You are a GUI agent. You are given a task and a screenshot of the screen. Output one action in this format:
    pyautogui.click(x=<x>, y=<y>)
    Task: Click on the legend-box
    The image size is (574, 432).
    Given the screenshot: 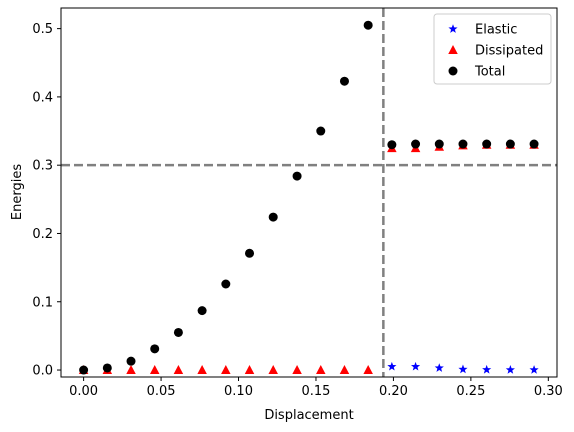 What is the action you would take?
    pyautogui.click(x=492, y=49)
    